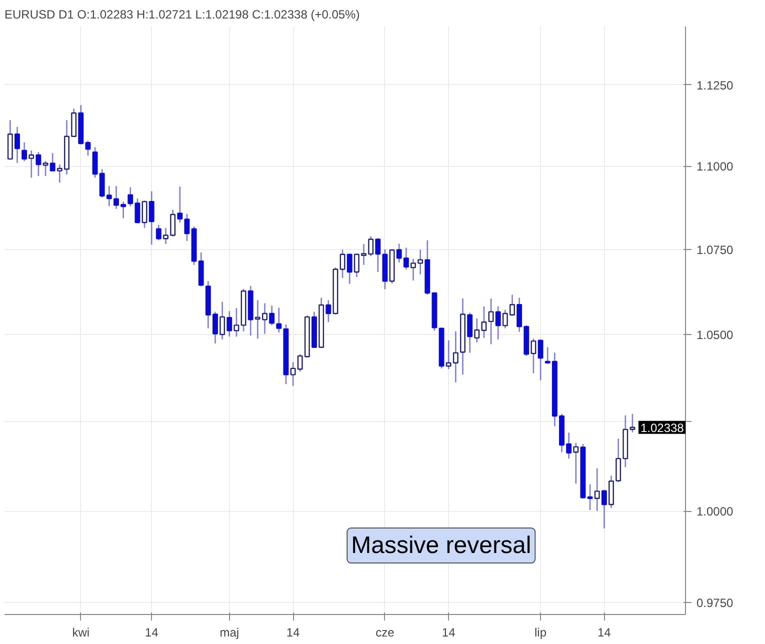 The height and width of the screenshot is (644, 765). What do you see at coordinates (715, 167) in the screenshot?
I see `y-tick-label: 1.1000` at bounding box center [715, 167].